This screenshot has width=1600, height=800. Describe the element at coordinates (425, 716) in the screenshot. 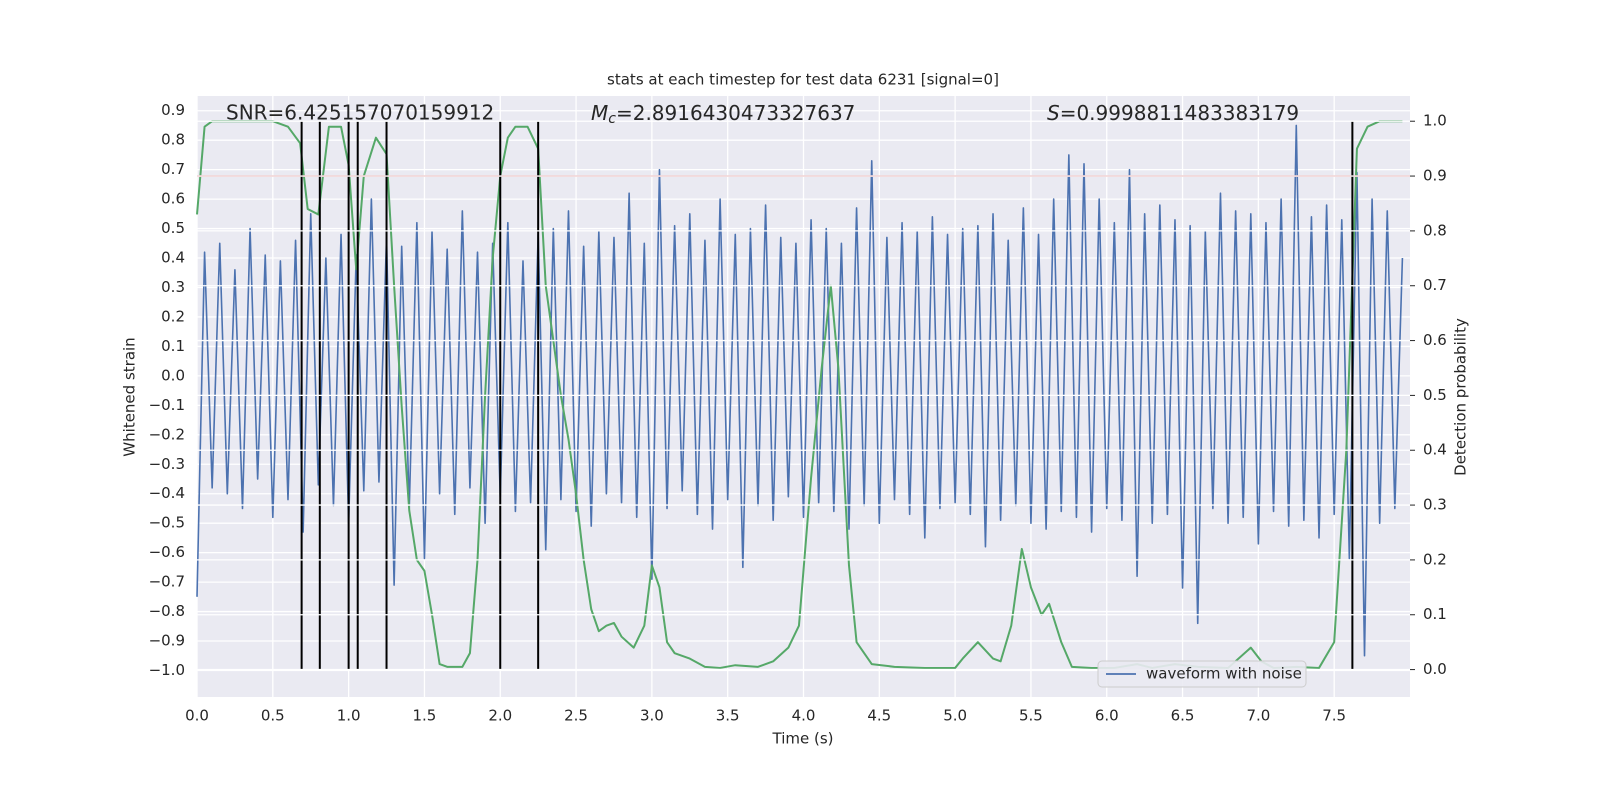

I see `x-tick-label: 1.5` at that location.